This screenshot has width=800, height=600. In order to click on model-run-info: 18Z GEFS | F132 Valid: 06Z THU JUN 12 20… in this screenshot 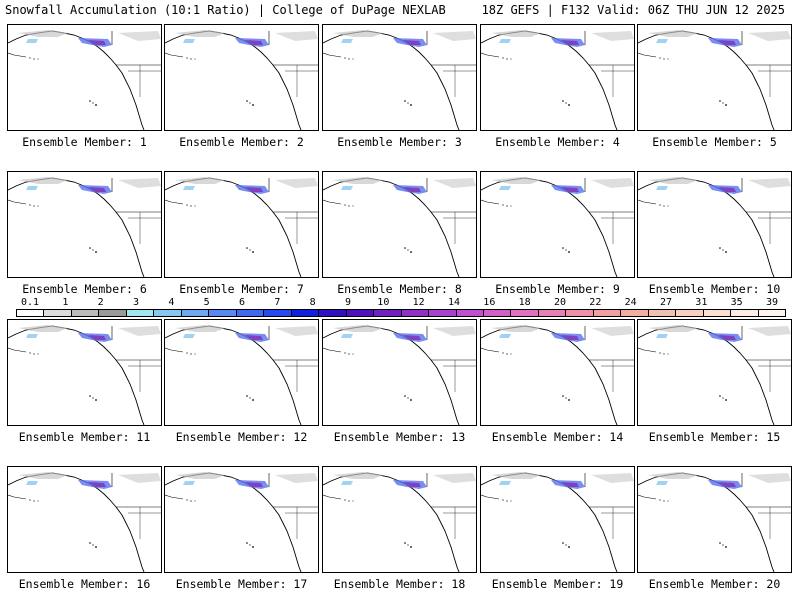, I will do `click(633, 10)`.